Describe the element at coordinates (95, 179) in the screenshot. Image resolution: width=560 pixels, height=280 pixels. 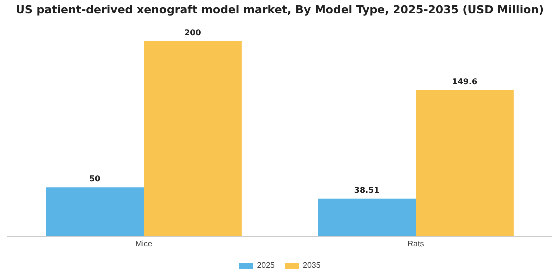
I see `data-label: 50` at that location.